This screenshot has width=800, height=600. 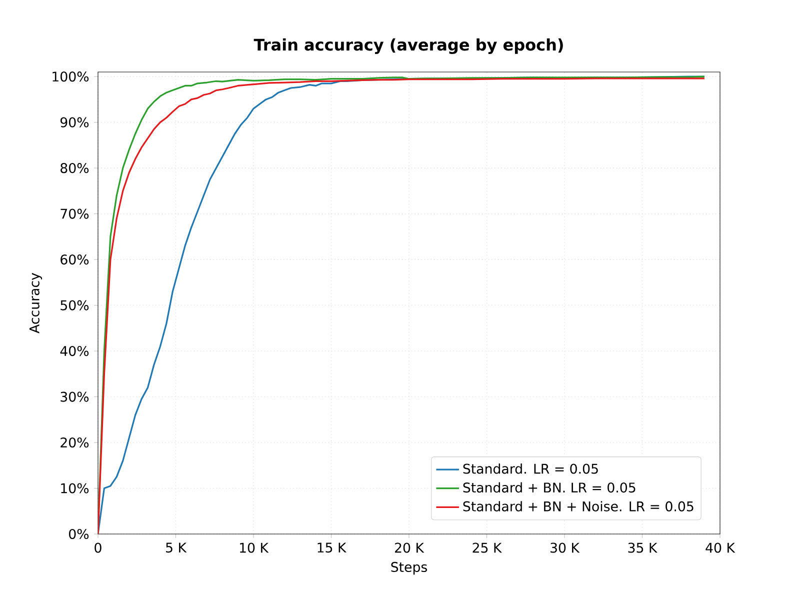 What do you see at coordinates (36, 303) in the screenshot?
I see `y-axis-title: Accuracy` at bounding box center [36, 303].